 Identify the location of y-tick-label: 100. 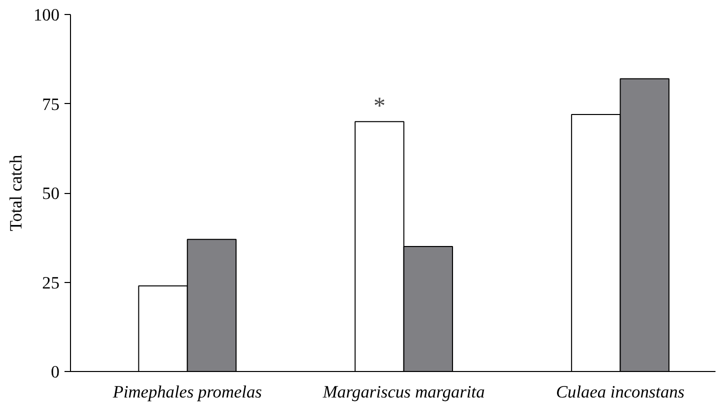
(47, 15).